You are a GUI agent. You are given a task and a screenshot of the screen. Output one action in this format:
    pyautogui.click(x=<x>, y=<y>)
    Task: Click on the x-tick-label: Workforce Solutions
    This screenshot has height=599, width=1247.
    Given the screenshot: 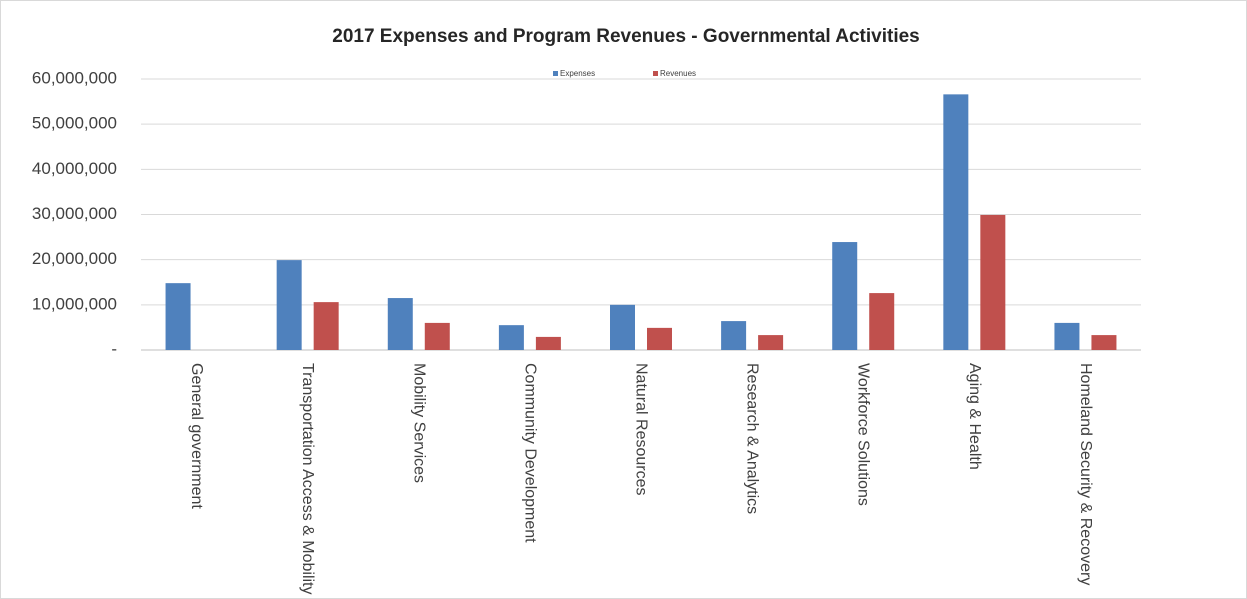 What is the action you would take?
    pyautogui.click(x=863, y=434)
    